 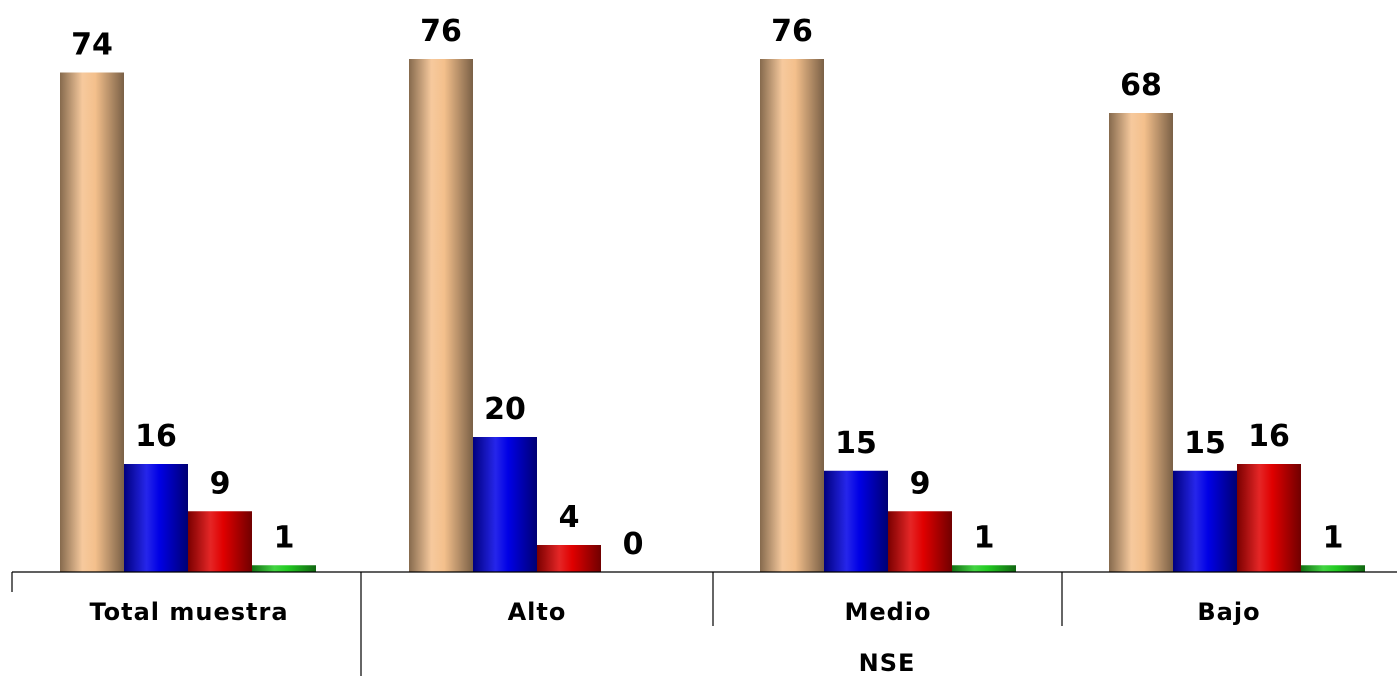 What do you see at coordinates (569, 517) in the screenshot?
I see `value-label-1-2: 4` at bounding box center [569, 517].